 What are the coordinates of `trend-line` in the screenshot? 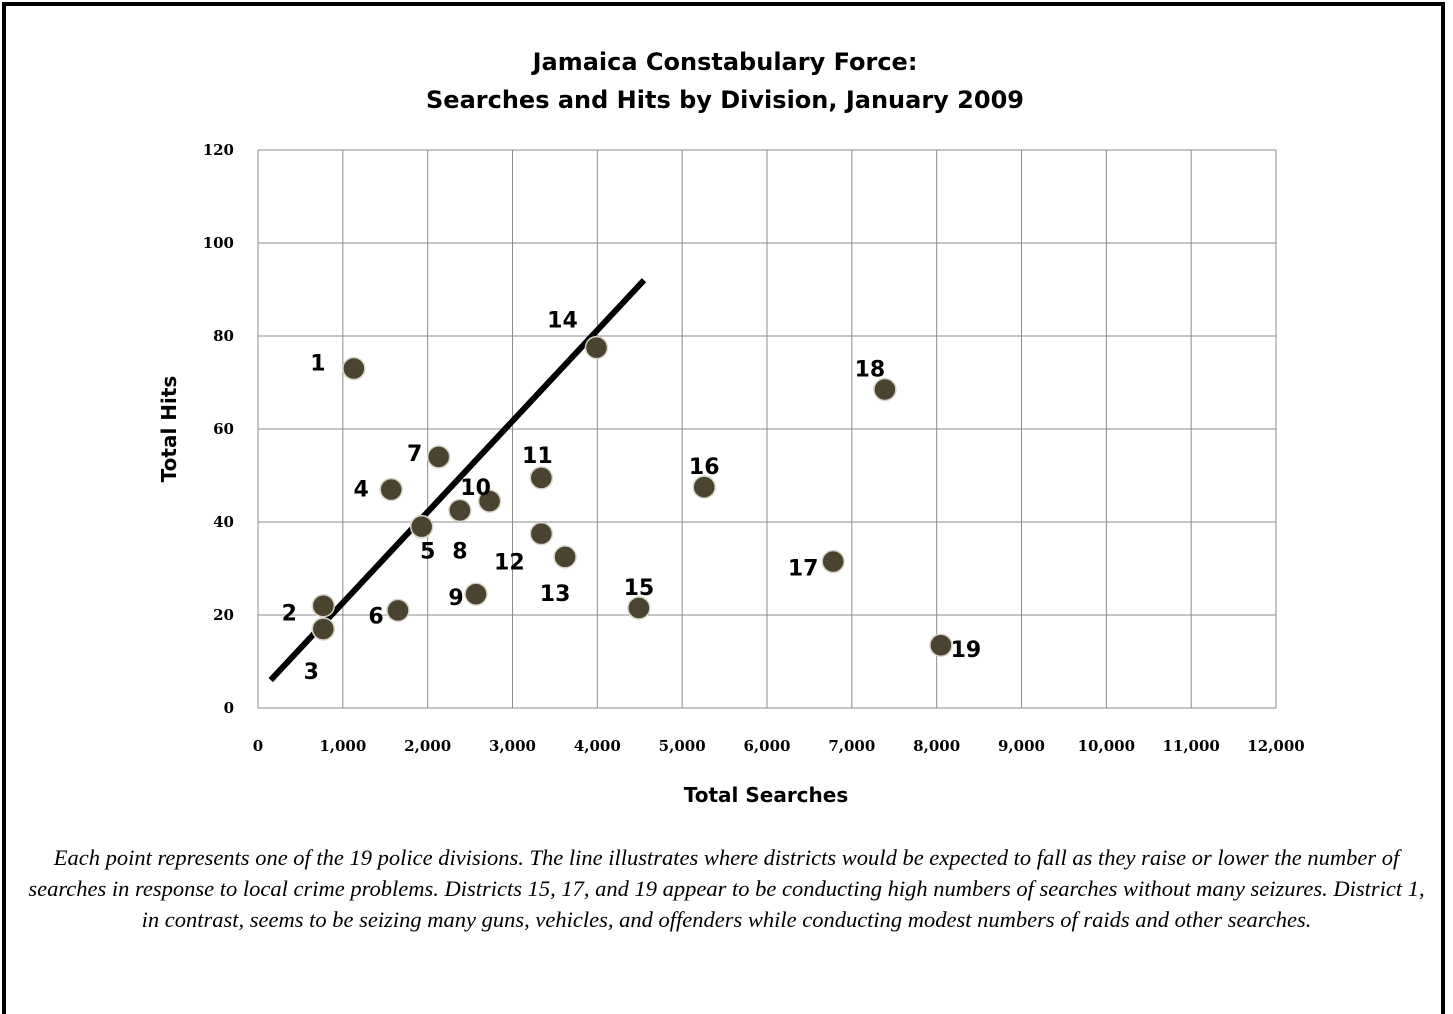 It's located at (457, 480).